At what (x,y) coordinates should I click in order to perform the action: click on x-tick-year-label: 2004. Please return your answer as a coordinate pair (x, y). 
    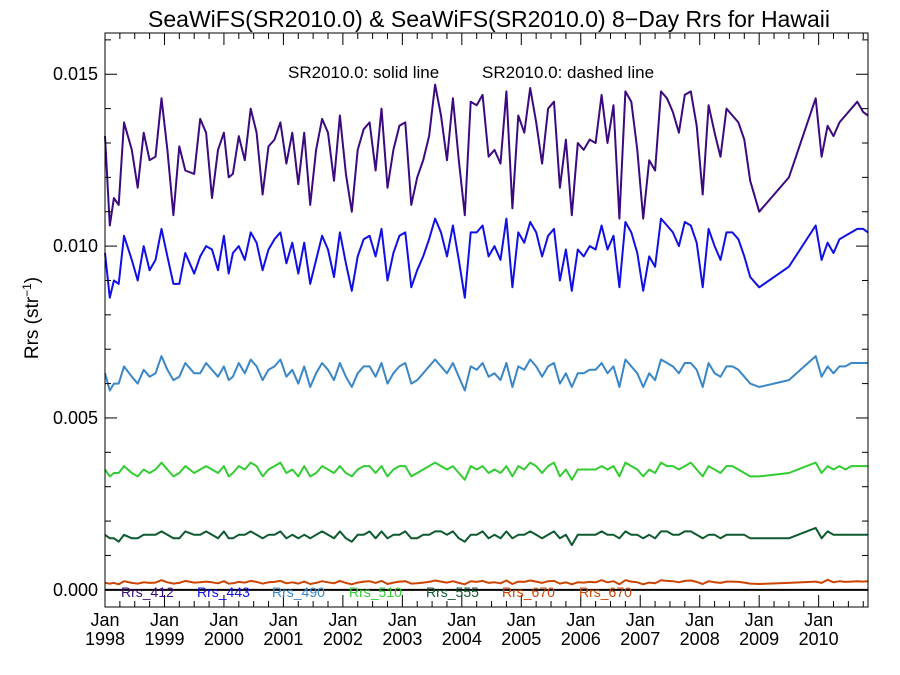
    Looking at the image, I should click on (462, 639).